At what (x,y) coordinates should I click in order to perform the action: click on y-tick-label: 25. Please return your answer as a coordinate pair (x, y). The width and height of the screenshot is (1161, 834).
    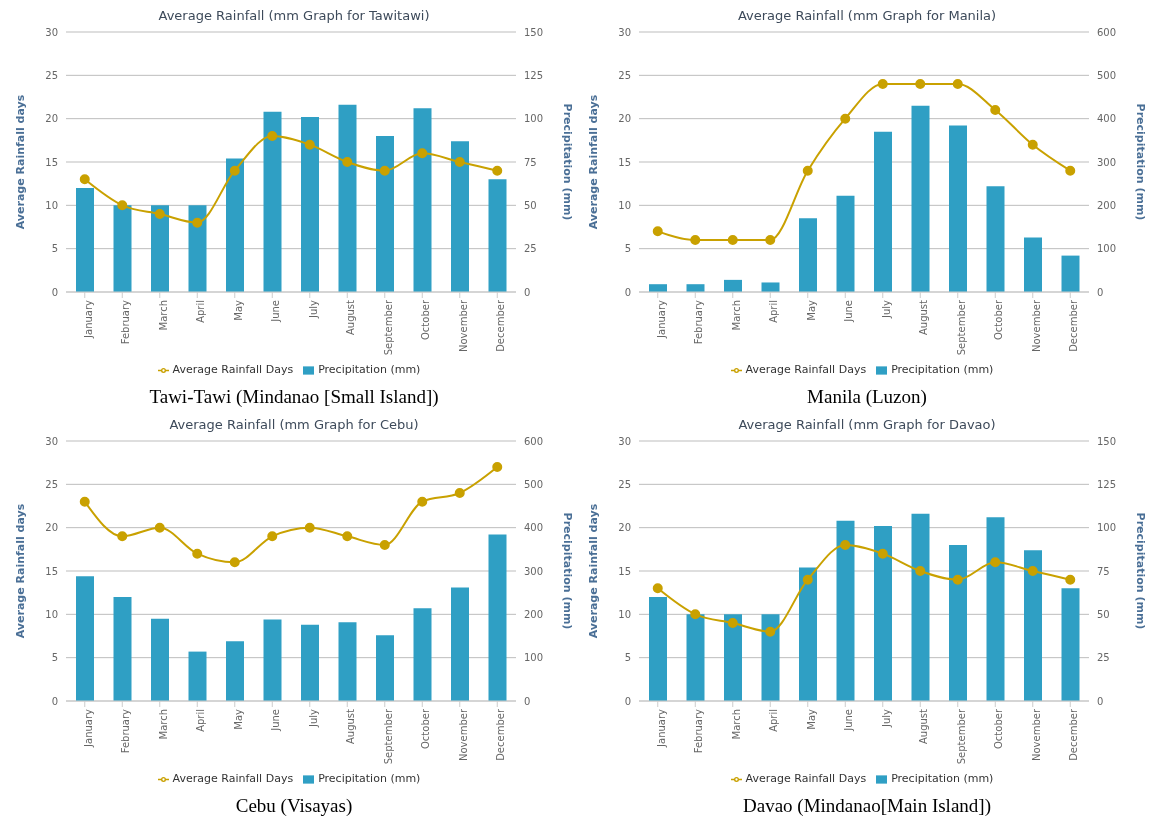
    Looking at the image, I should click on (624, 484).